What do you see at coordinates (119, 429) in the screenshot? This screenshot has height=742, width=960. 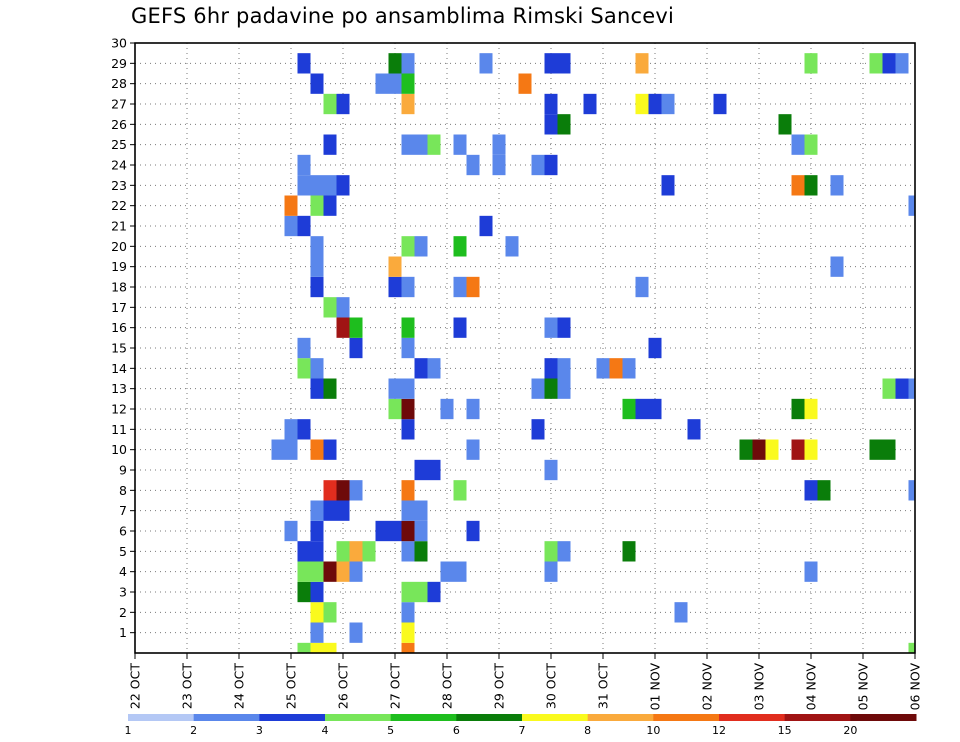 I see `y-tick-label: 11` at bounding box center [119, 429].